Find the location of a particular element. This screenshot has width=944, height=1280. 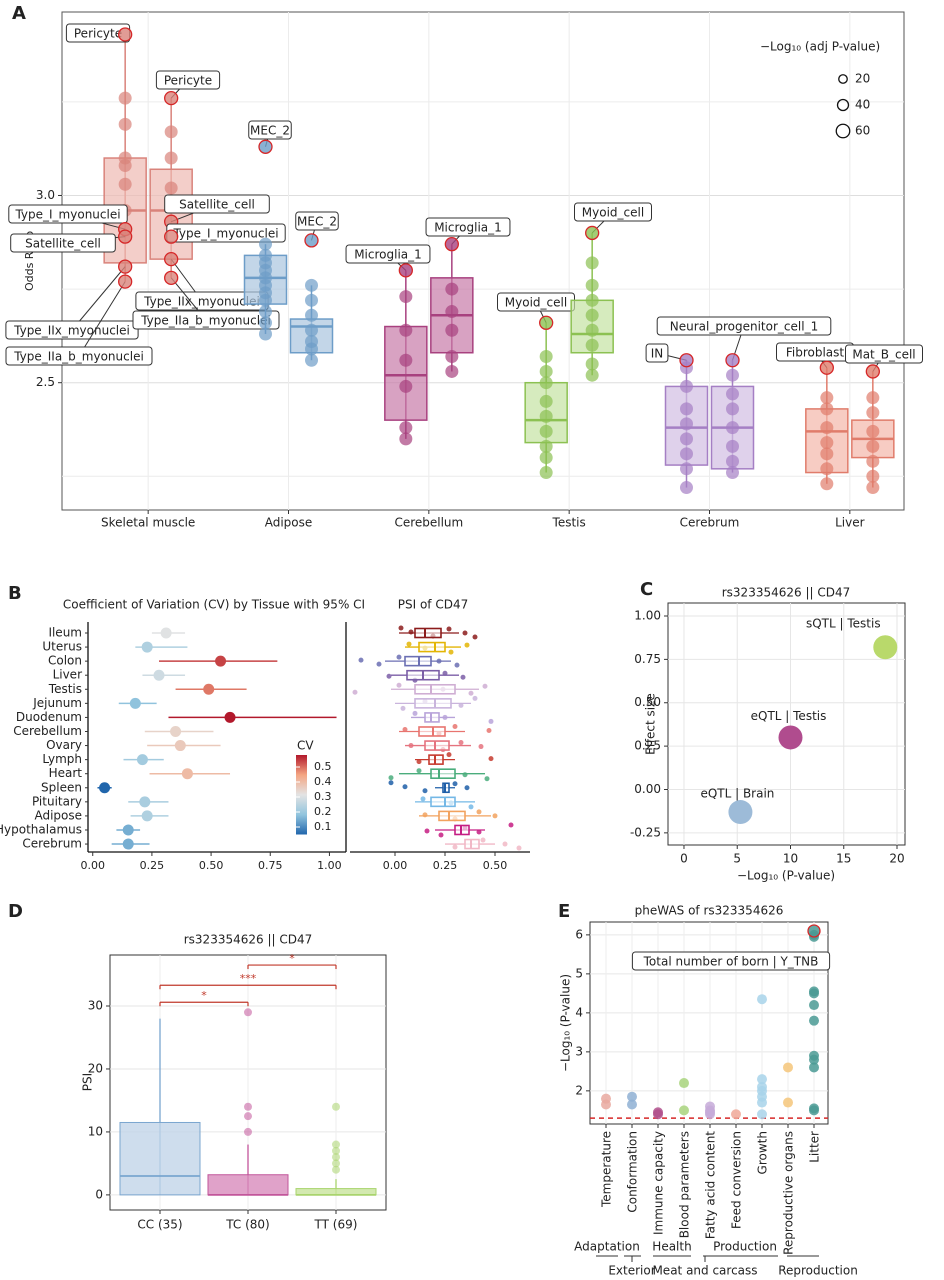

size-legend-label: 20 is located at coordinates (862, 79).